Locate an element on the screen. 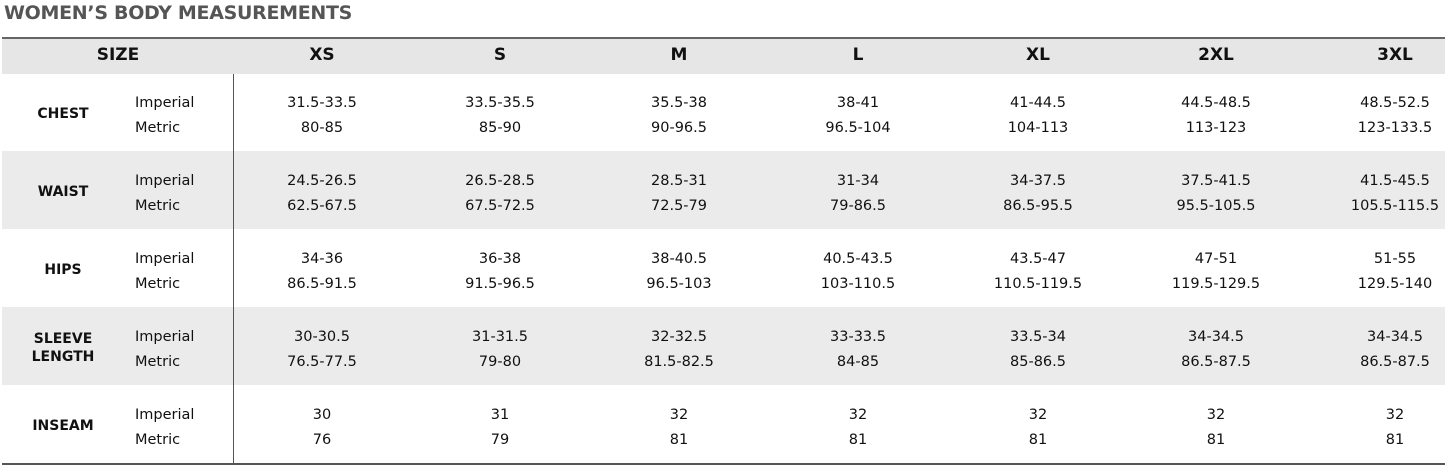  cell-value: 24.5-26.5 is located at coordinates (322, 181).